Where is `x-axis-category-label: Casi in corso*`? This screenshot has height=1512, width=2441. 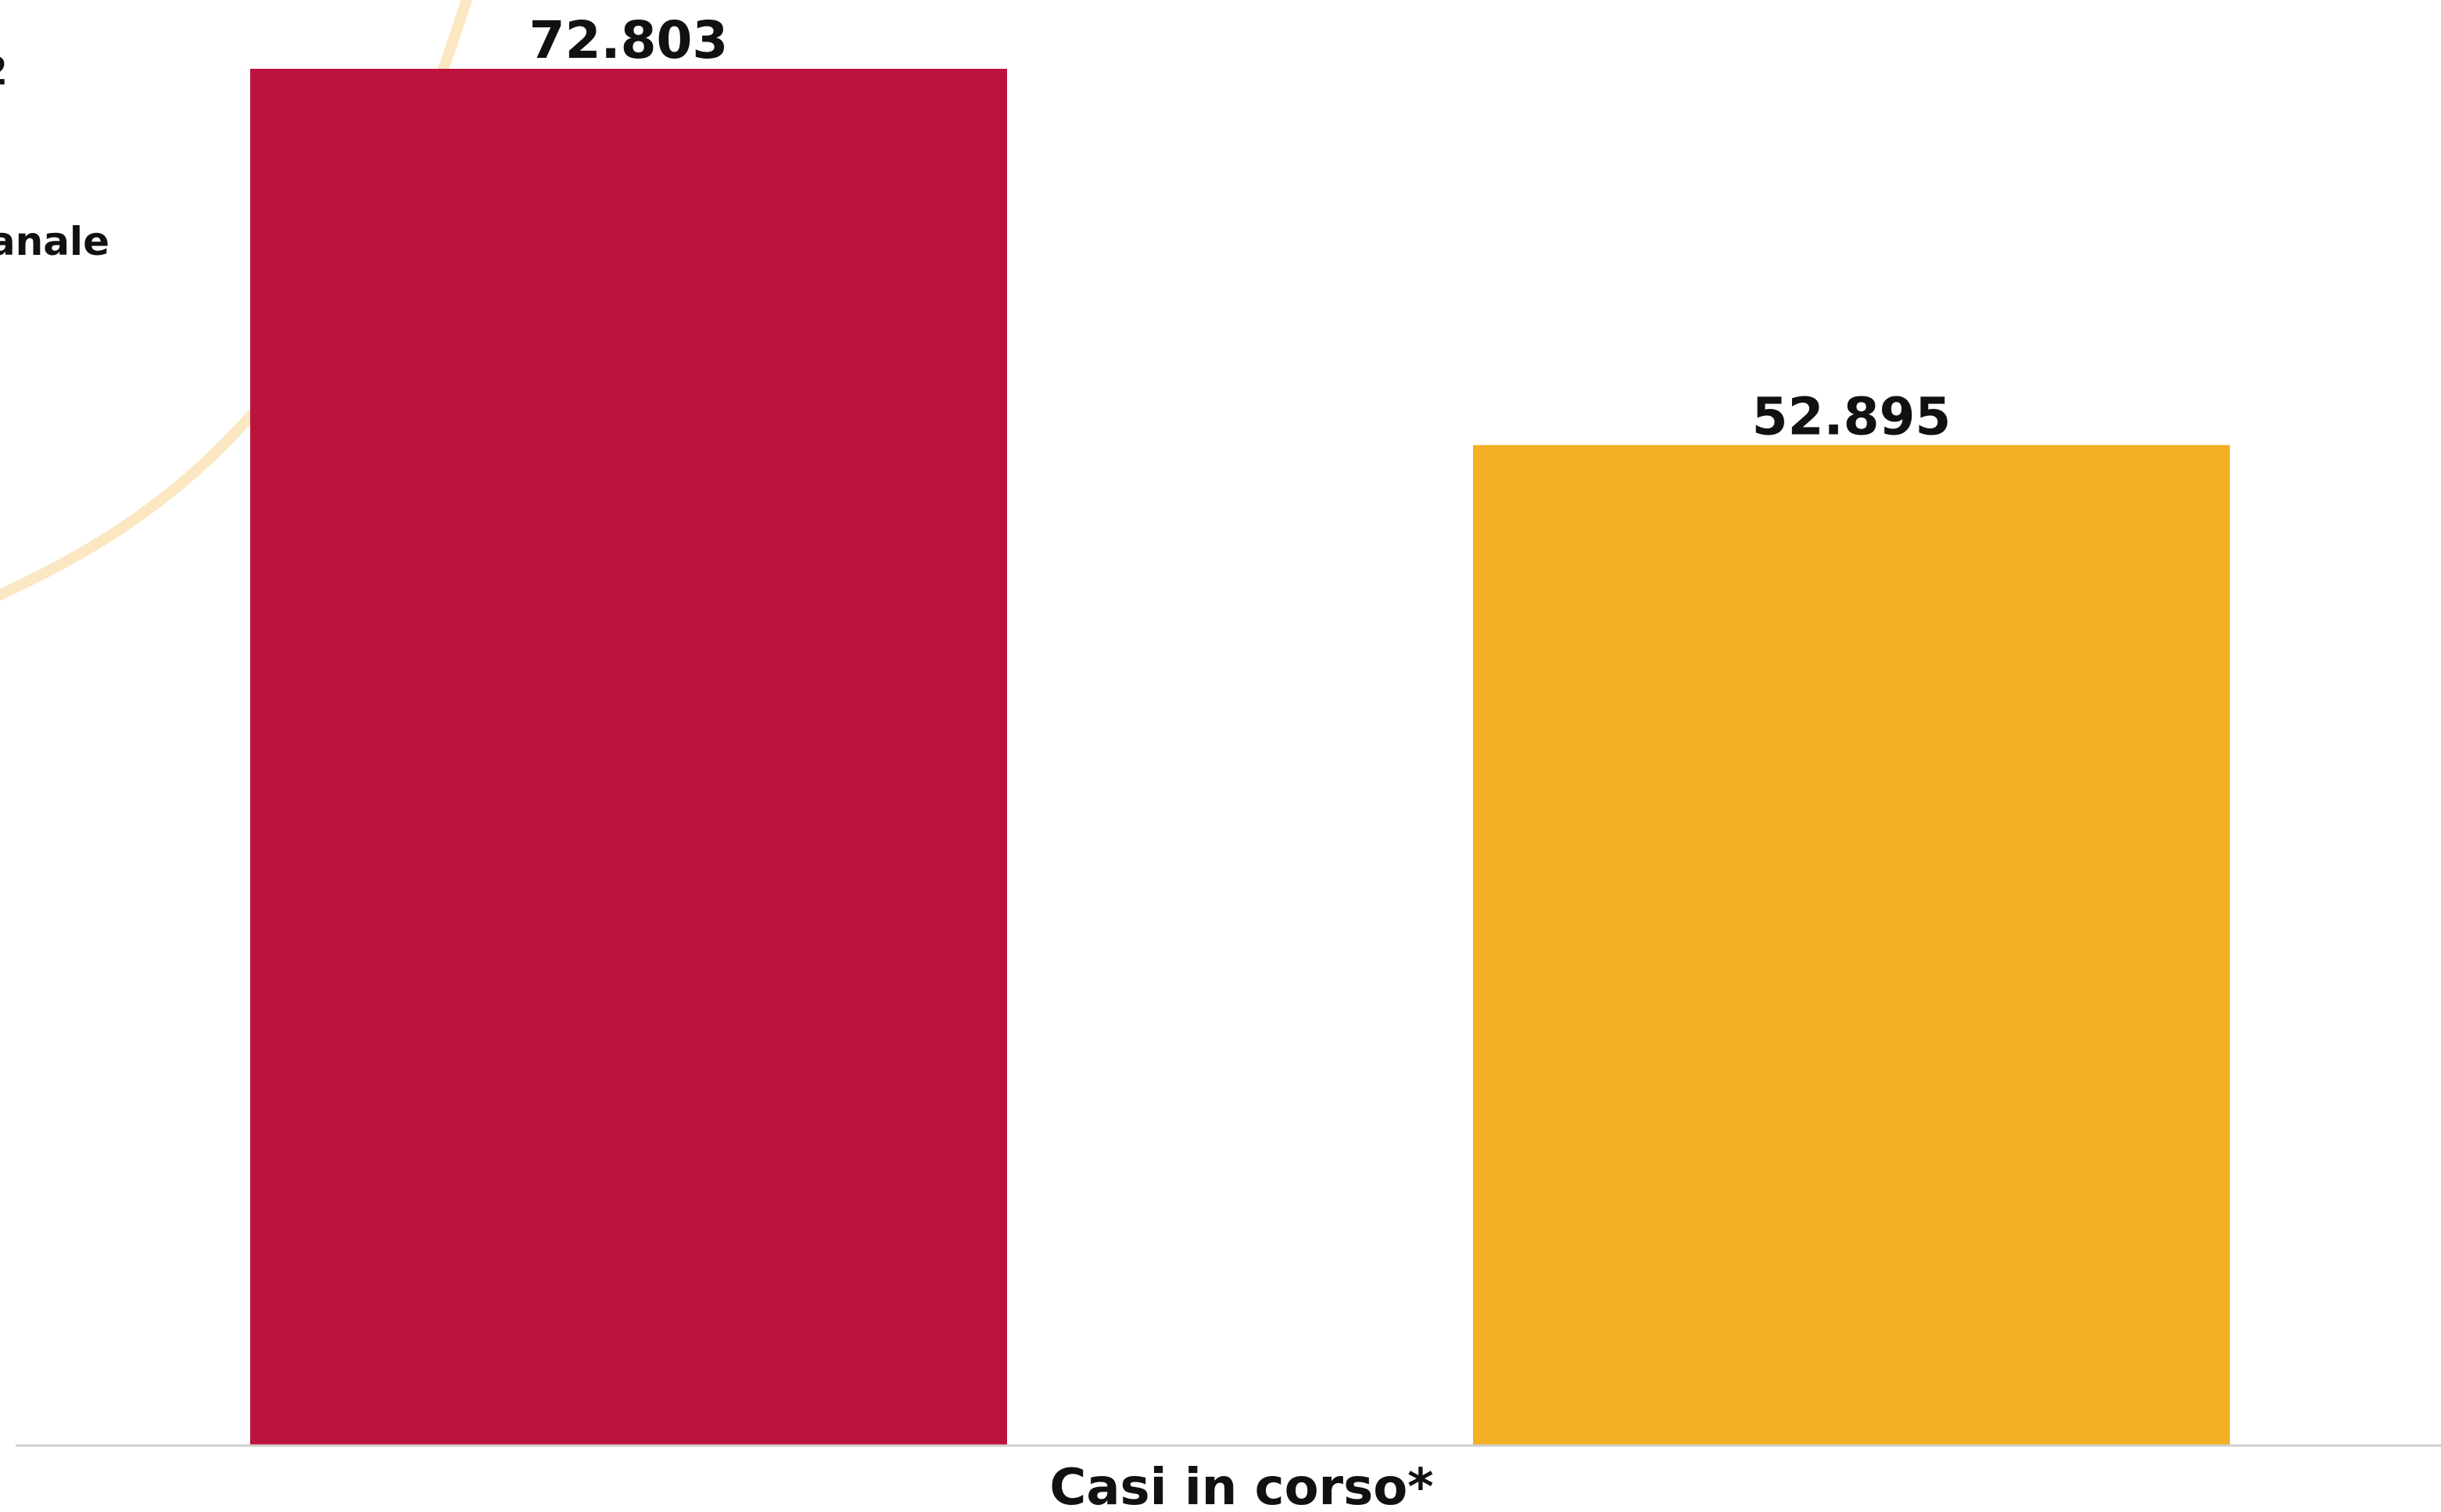
x-axis-category-label: Casi in corso* is located at coordinates (1241, 1485).